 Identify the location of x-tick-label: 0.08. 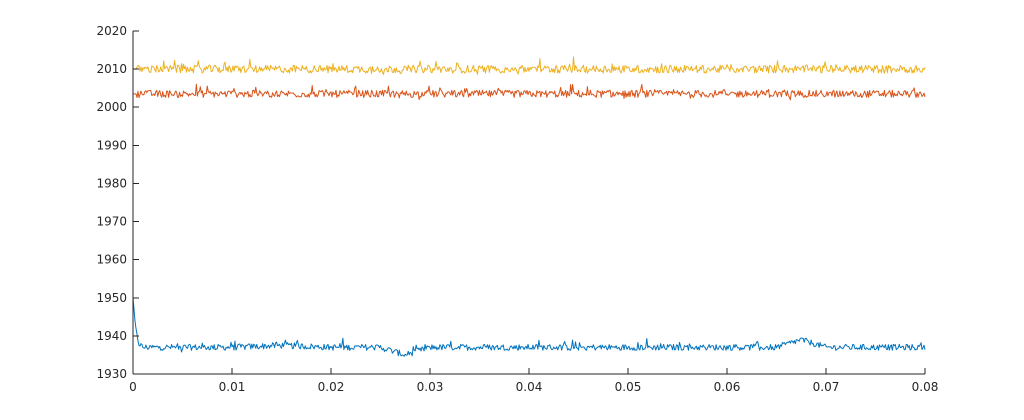
(925, 387).